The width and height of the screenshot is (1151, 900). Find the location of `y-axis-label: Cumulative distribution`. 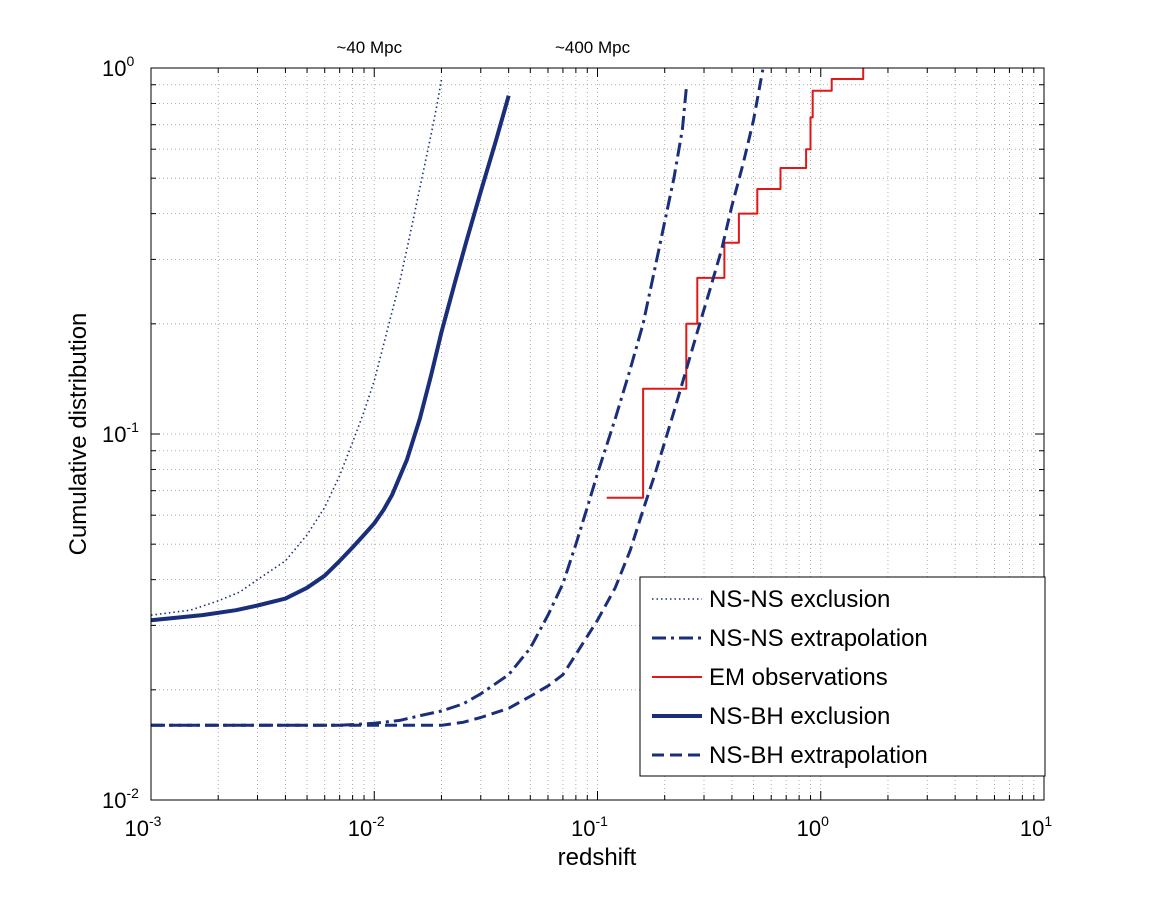

y-axis-label: Cumulative distribution is located at coordinates (78, 434).